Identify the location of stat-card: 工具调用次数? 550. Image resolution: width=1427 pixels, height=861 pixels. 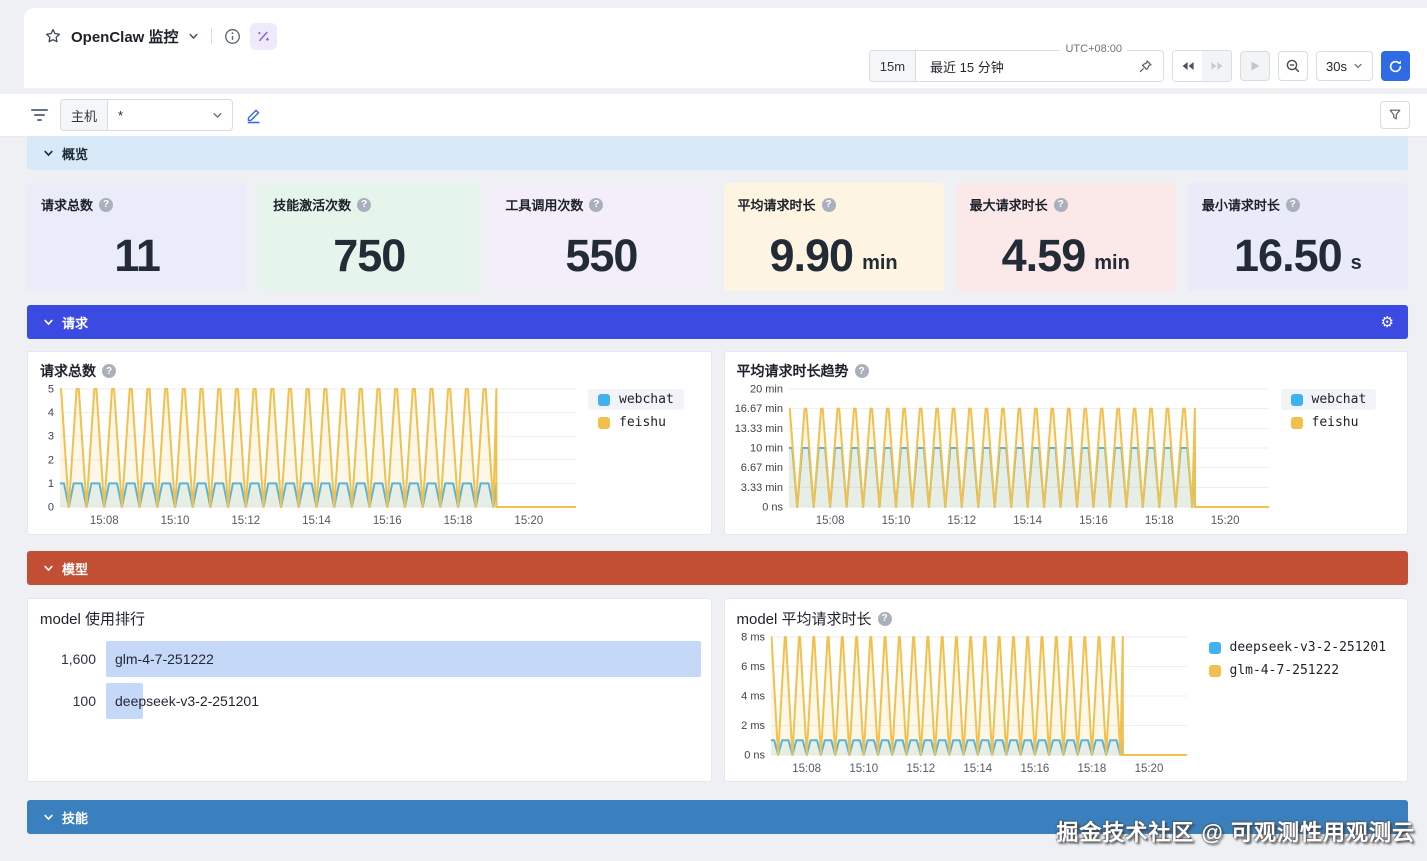
(601, 237).